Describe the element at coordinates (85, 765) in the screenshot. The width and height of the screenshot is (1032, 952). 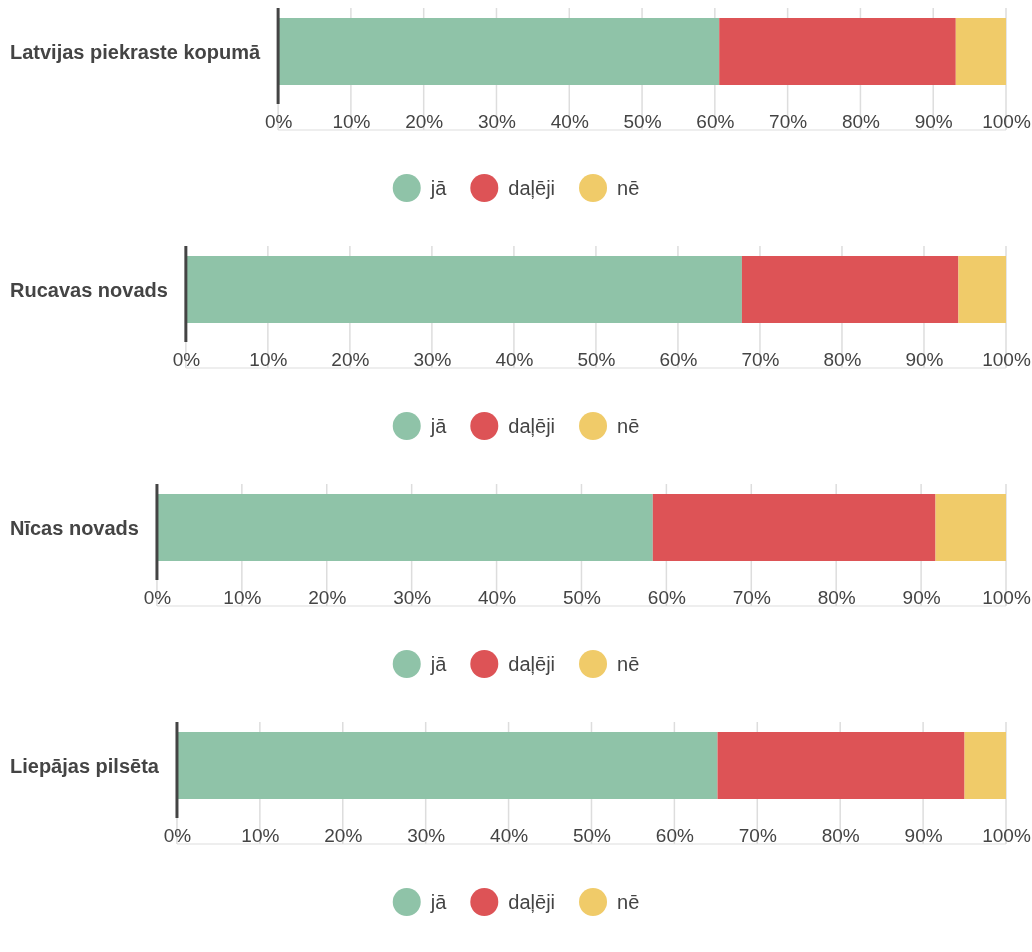
I see `y-tick-label: Liepājas pilsēta` at that location.